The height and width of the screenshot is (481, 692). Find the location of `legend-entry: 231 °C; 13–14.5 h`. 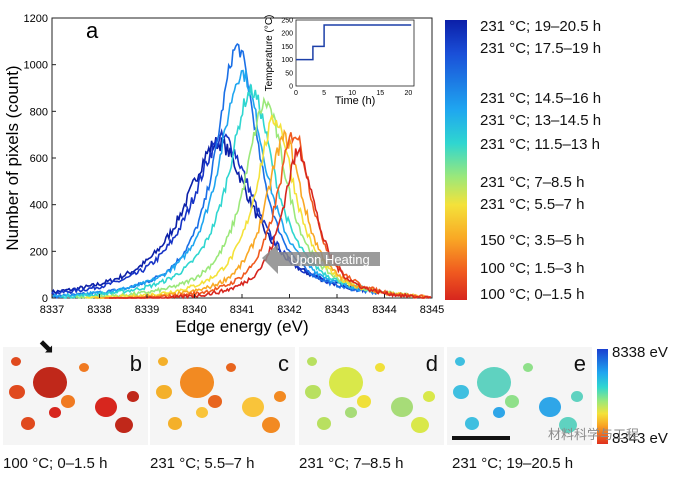

legend-entry: 231 °C; 13–14.5 h is located at coordinates (541, 120).